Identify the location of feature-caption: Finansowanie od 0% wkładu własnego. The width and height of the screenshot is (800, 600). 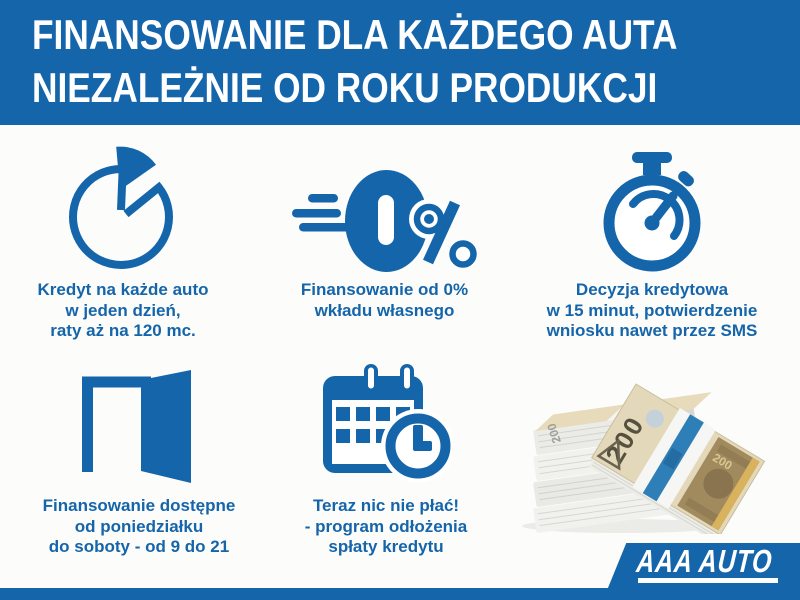
(384, 300).